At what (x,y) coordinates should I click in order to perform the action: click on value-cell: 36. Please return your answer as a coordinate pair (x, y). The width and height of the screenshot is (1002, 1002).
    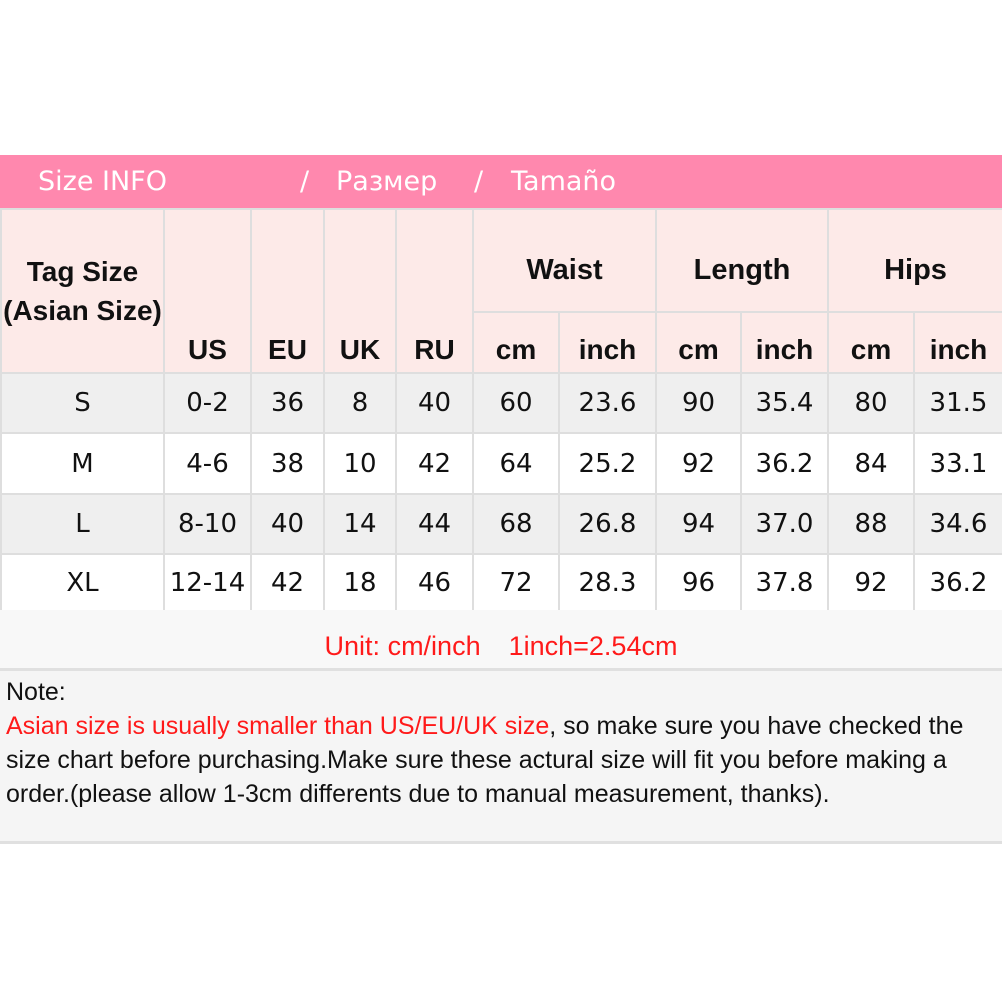
    Looking at the image, I should click on (287, 403).